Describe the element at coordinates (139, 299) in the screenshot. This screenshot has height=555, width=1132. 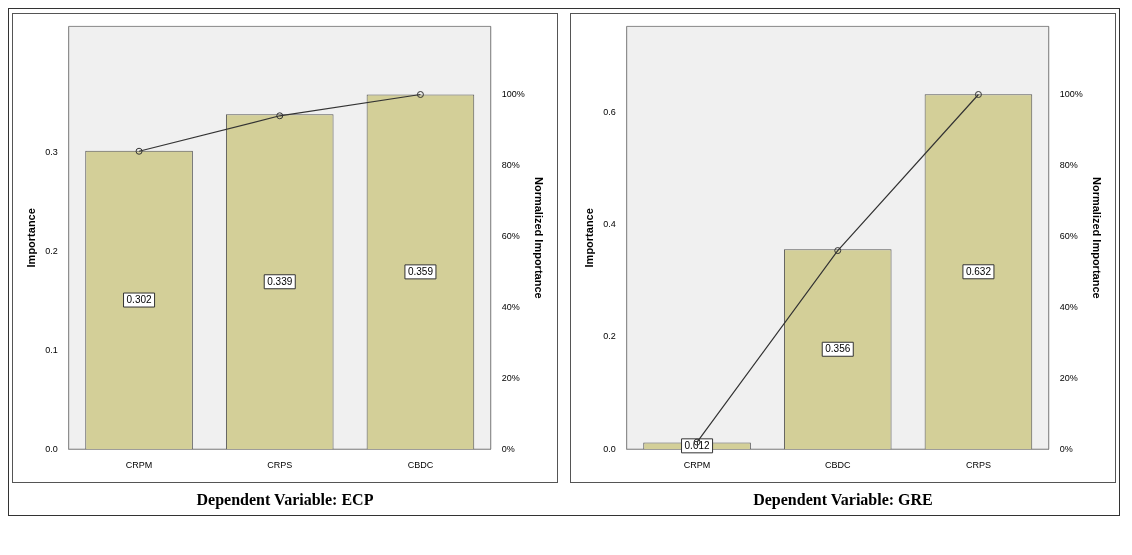
I see `data-label: 0.302` at that location.